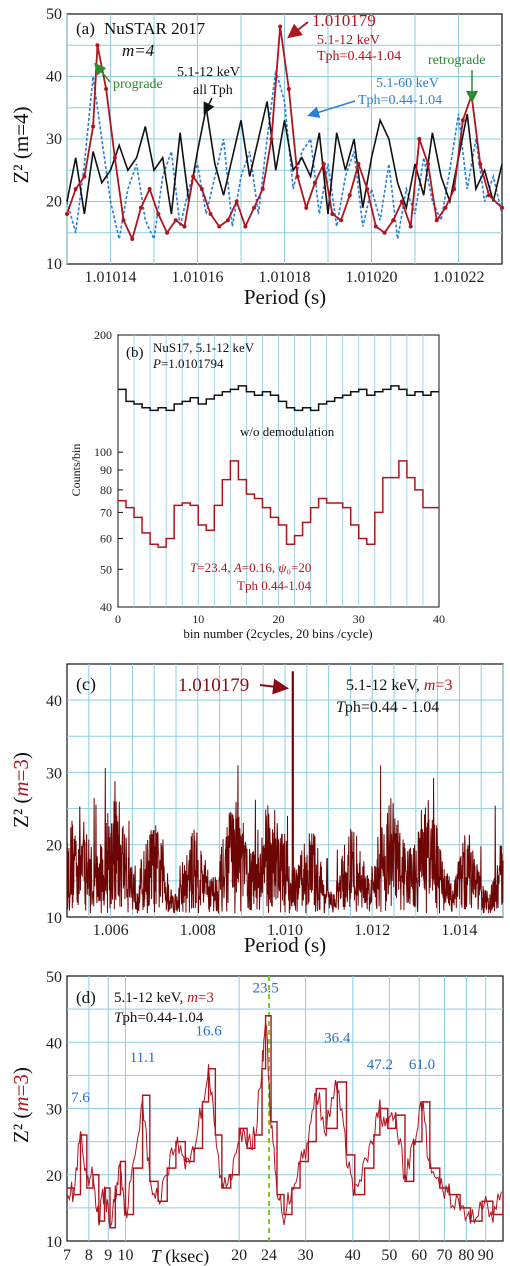  Describe the element at coordinates (208, 72) in the screenshot. I see `annotation-black-1: 5.1-12 keV` at that location.